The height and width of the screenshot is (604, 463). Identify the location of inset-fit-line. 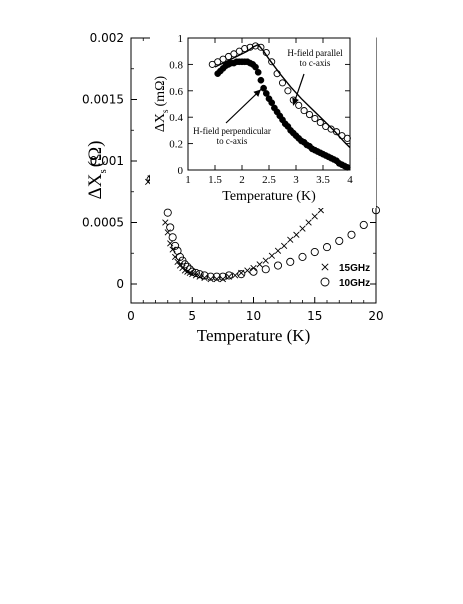
(282, 96).